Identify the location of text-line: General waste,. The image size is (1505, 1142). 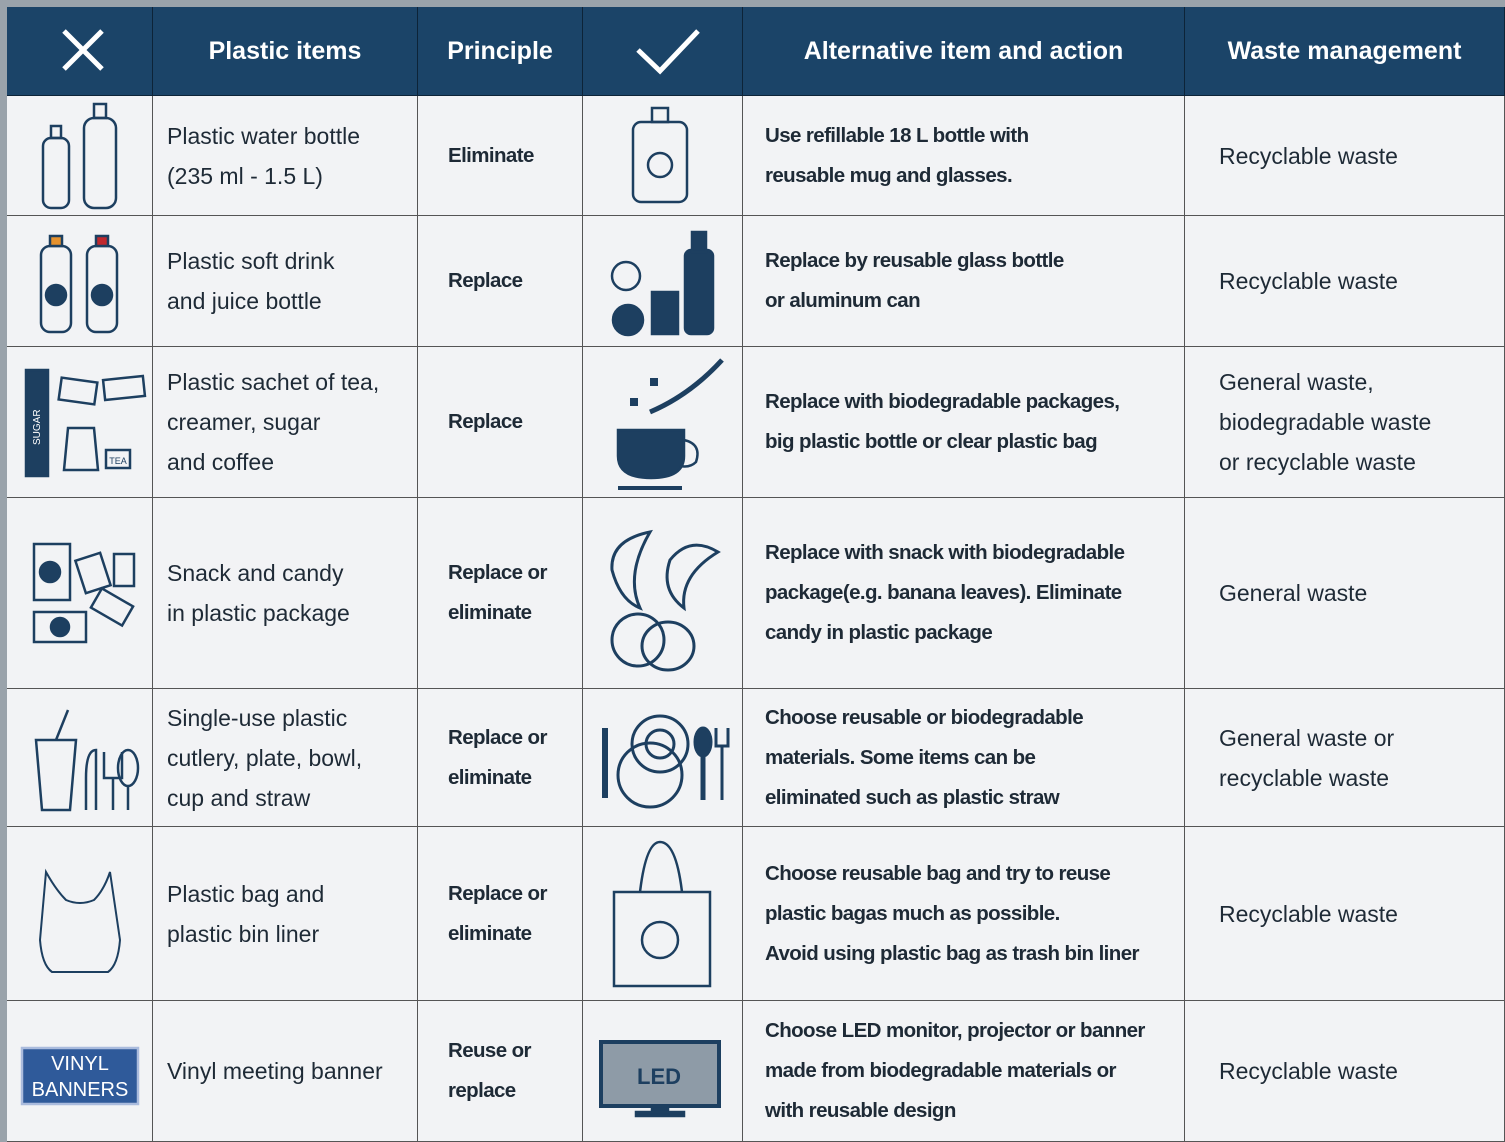
(1296, 382).